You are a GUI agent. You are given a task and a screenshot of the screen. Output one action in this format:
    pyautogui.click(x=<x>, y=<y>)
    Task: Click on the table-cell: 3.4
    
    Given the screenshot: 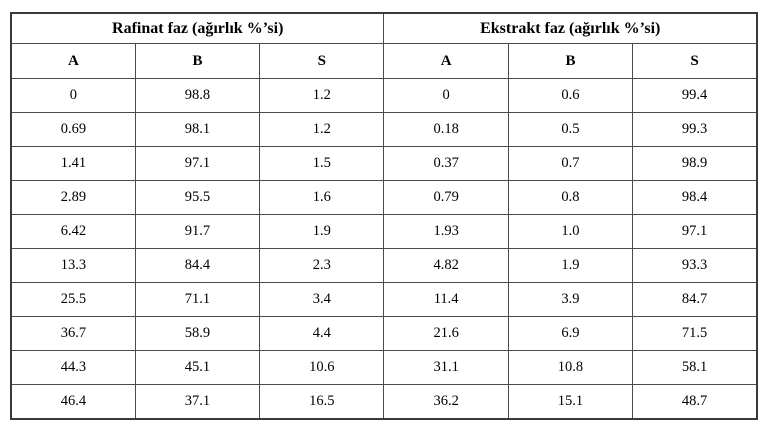 What is the action you would take?
    pyautogui.click(x=322, y=299)
    